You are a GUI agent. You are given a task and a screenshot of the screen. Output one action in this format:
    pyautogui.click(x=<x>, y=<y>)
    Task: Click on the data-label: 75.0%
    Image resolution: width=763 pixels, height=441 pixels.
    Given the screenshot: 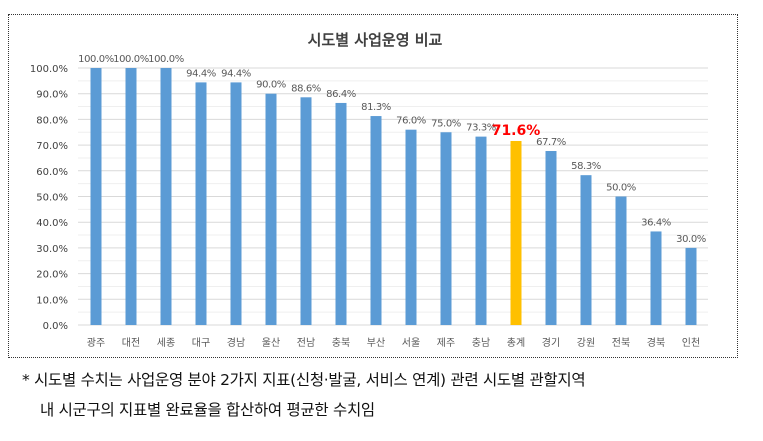 What is the action you would take?
    pyautogui.click(x=446, y=123)
    